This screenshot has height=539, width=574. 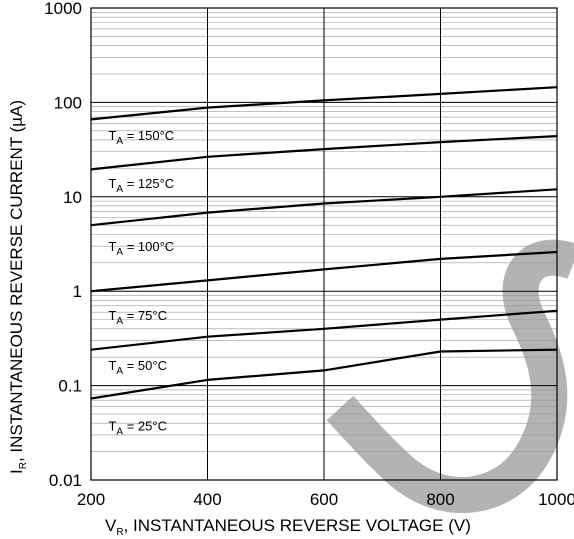 I want to click on y-tick-label: 1000, so click(x=63, y=9).